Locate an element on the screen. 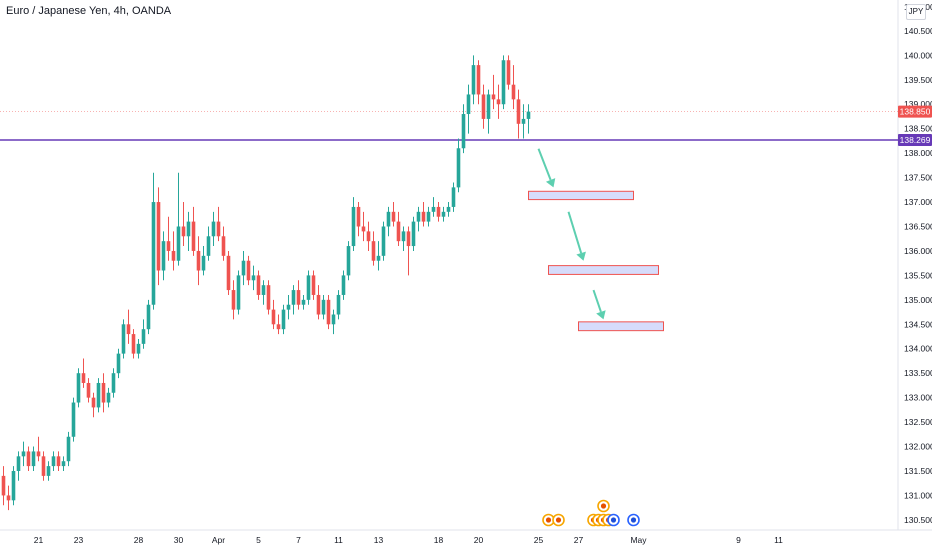 This screenshot has height=555, width=932. last-price-label-bg is located at coordinates (915, 111).